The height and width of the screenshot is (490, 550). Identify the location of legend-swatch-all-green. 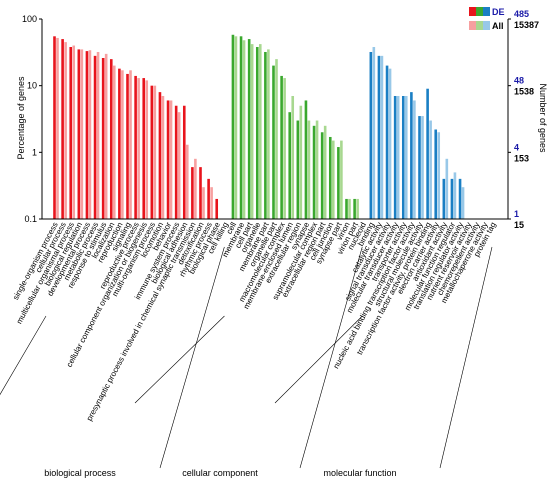
(479, 25).